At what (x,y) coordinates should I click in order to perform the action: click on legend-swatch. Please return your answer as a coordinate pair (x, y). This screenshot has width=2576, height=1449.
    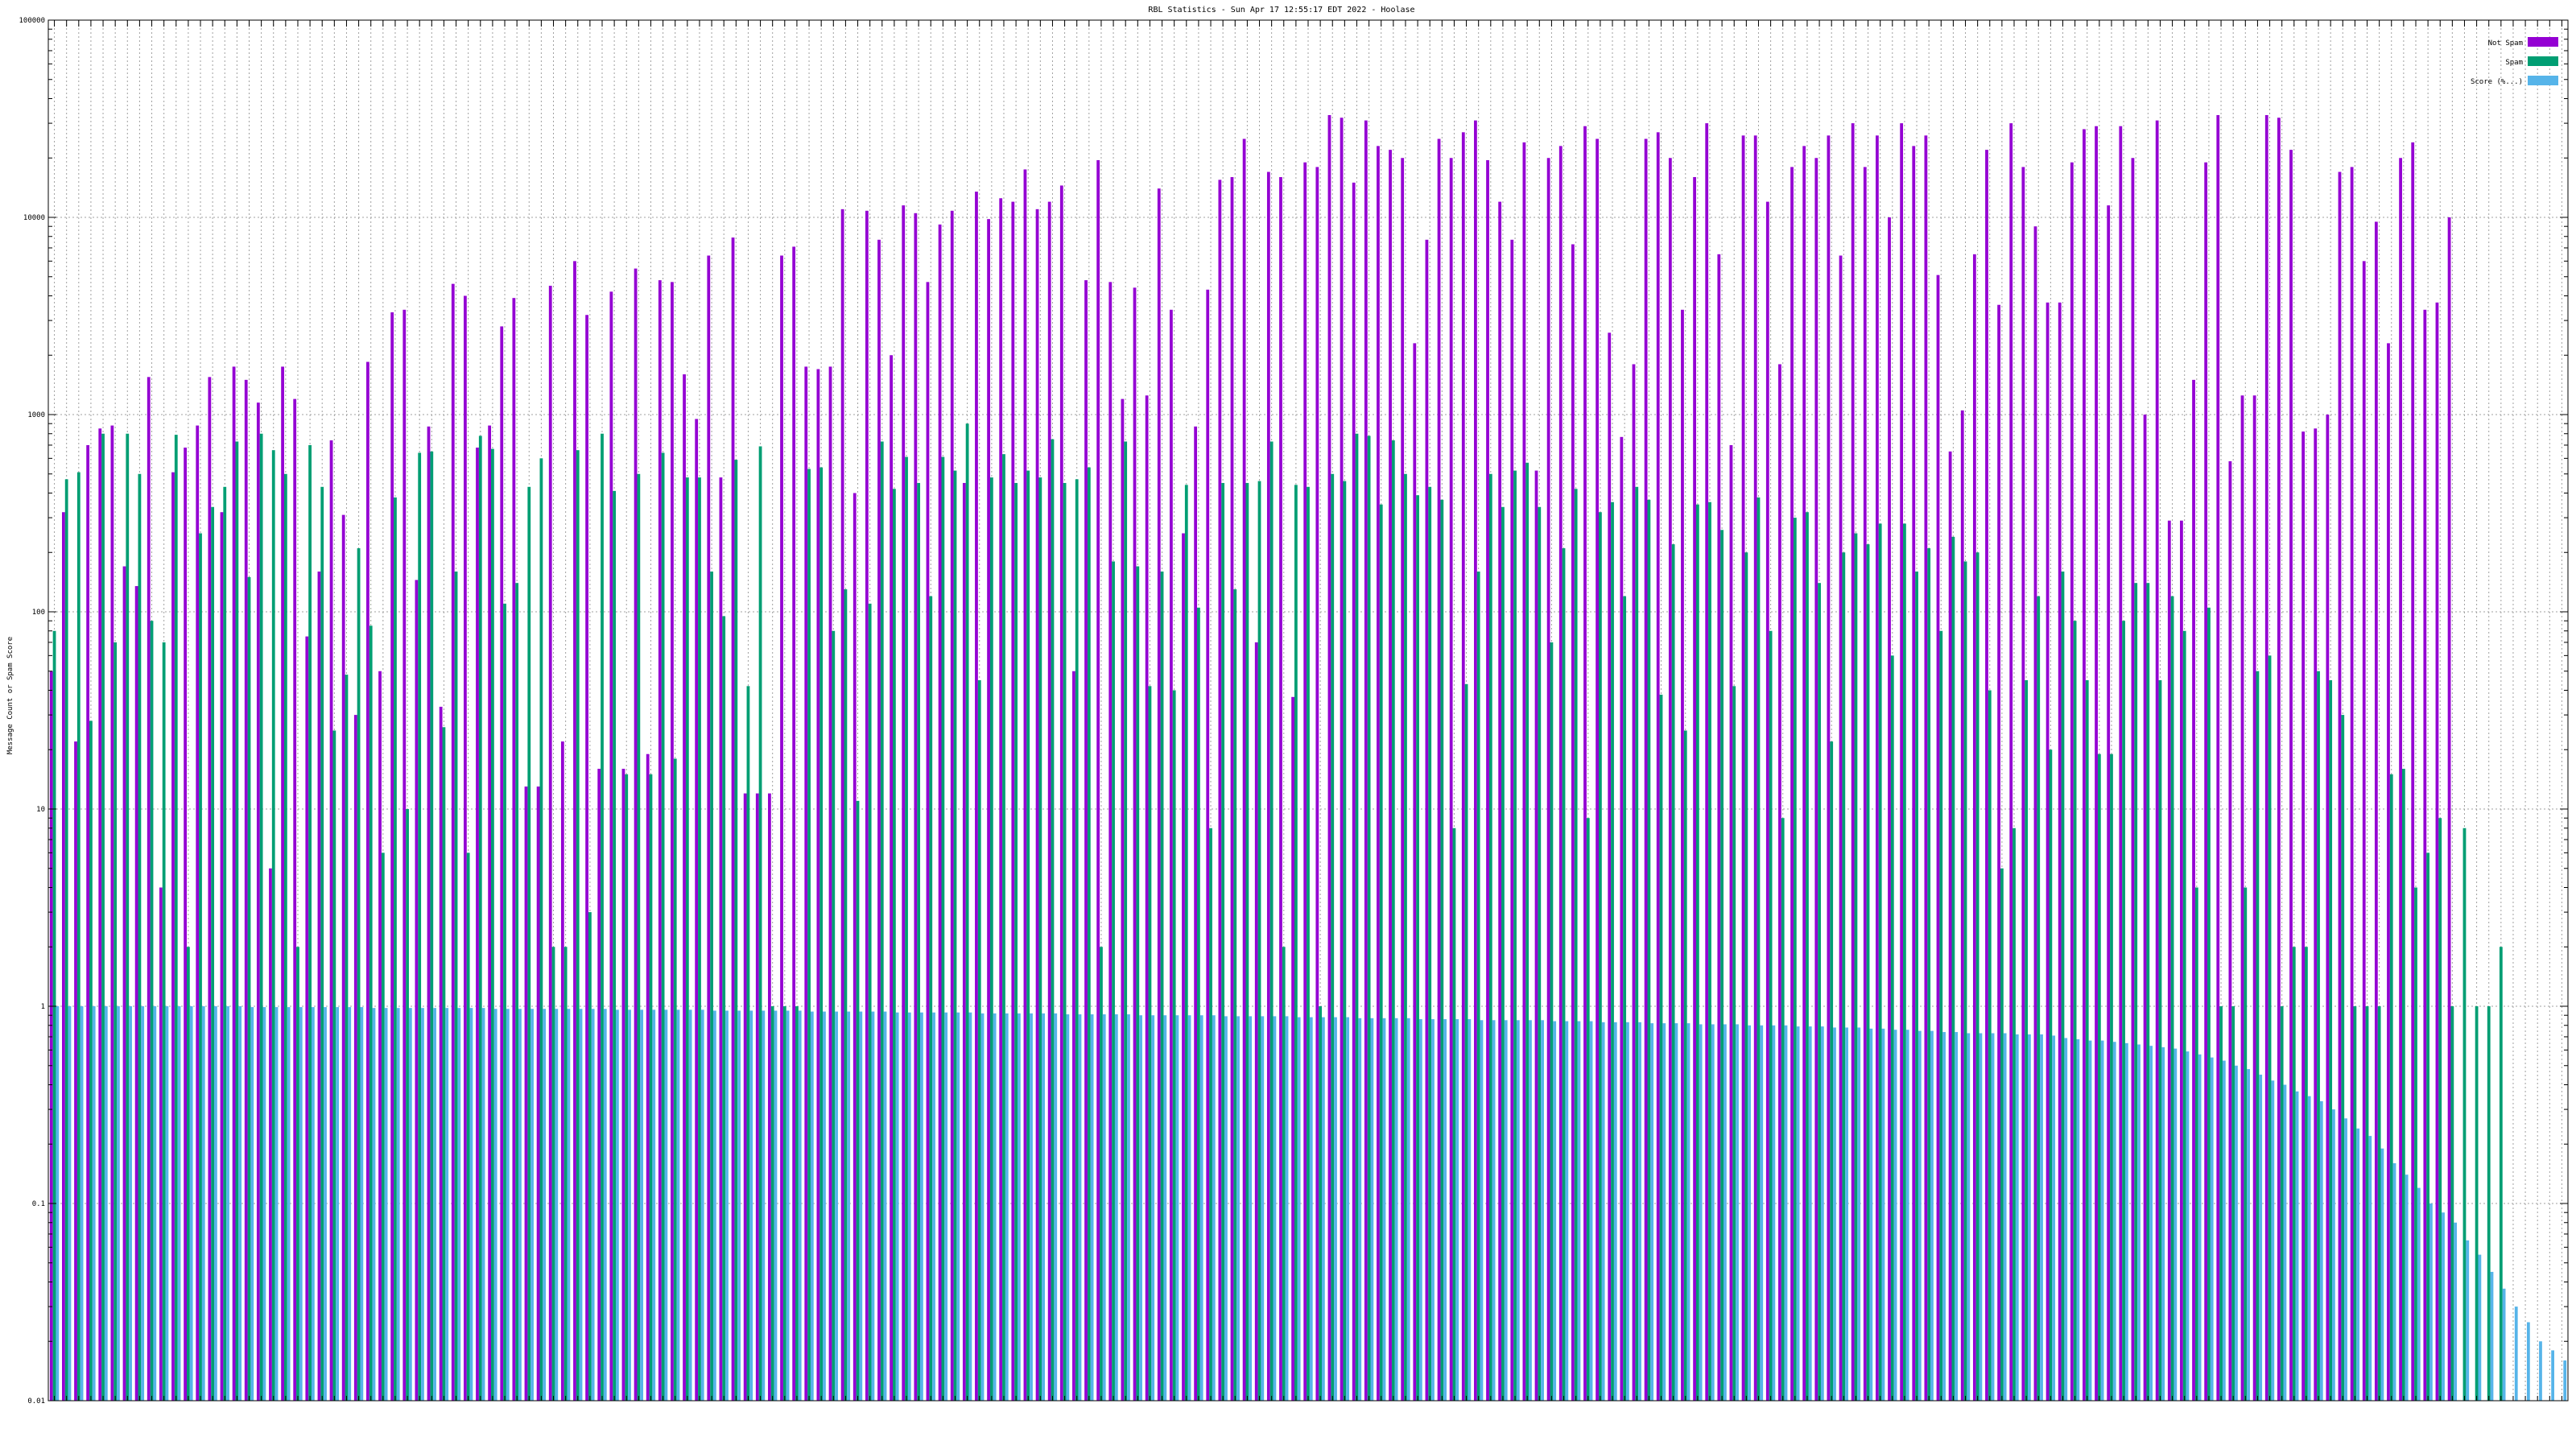
    Looking at the image, I should click on (2543, 61).